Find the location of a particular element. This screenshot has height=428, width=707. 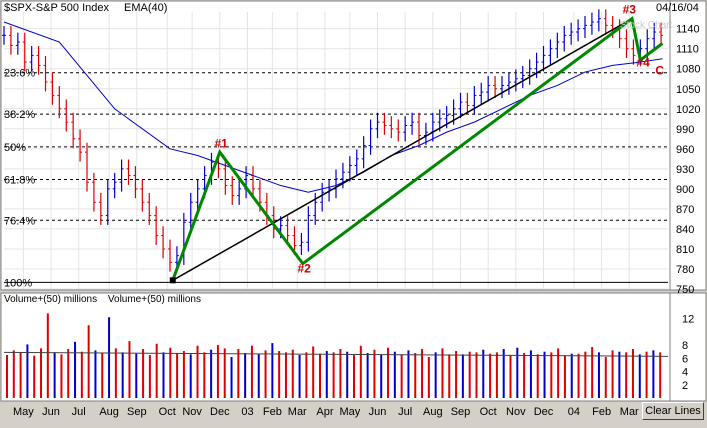

x-tick-label: 03 is located at coordinates (247, 412).